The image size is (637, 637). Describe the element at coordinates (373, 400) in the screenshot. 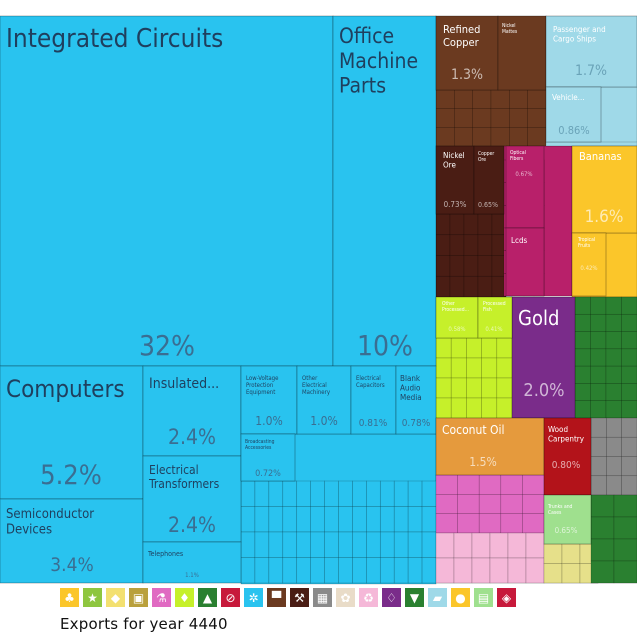

I see `tile-electrical-capacitors` at that location.